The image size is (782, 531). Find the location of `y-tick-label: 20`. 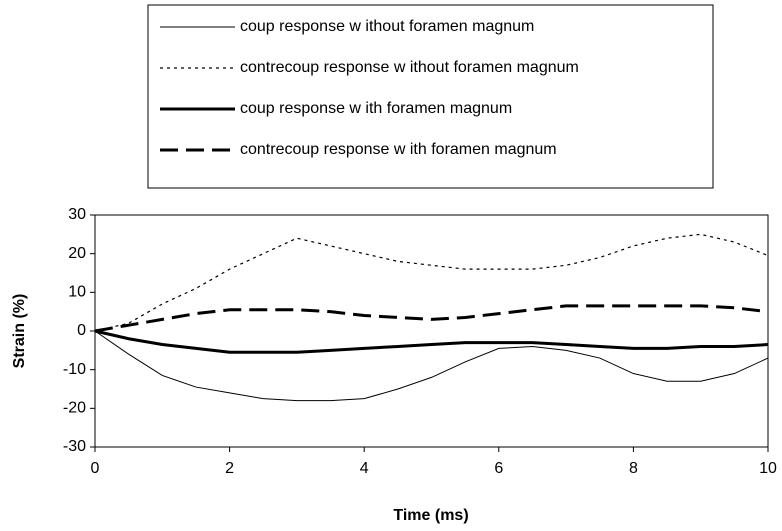

y-tick-label: 20 is located at coordinates (77, 253).